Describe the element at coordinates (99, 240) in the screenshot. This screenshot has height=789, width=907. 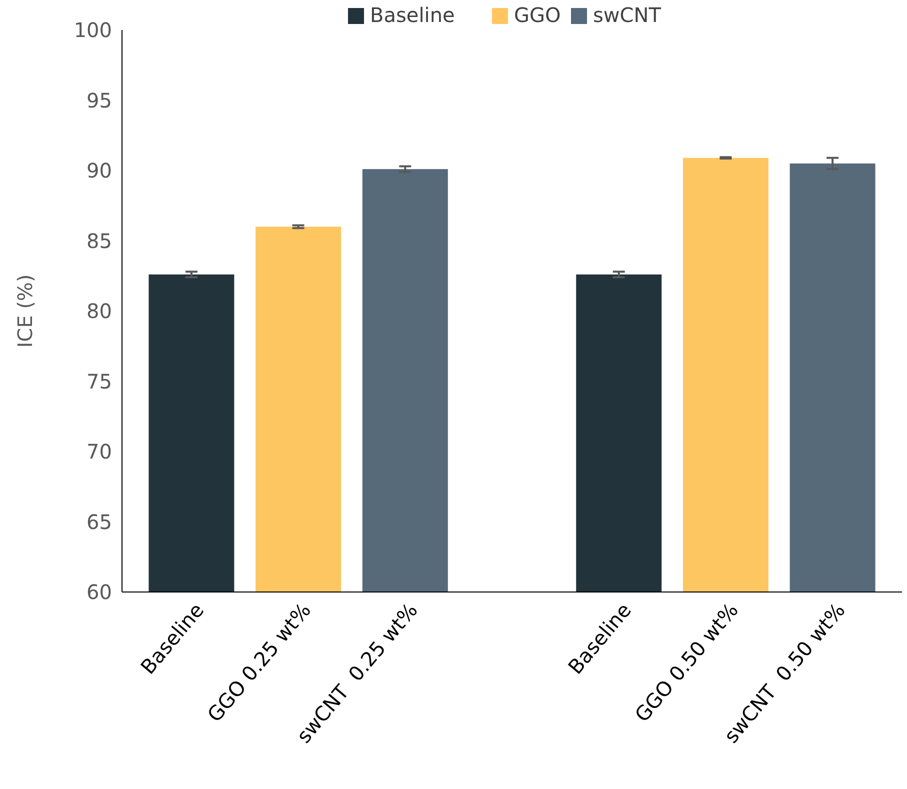
I see `y-tick-label: 85` at that location.